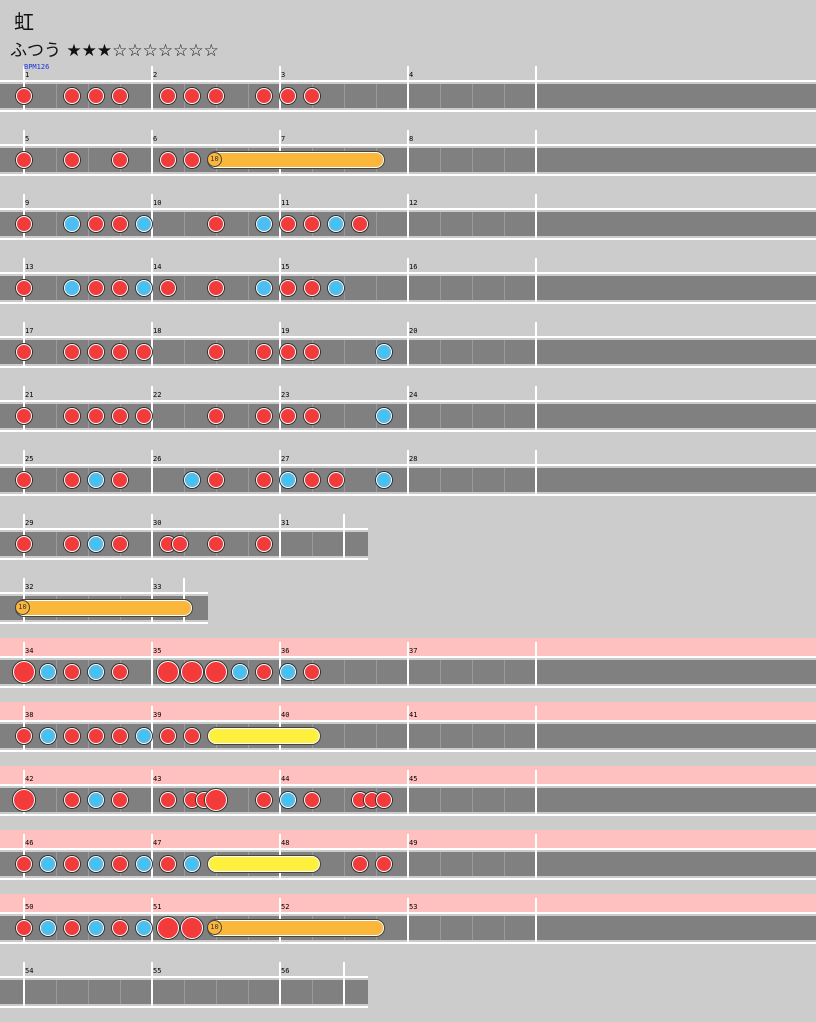 The image size is (816, 1022). Describe the element at coordinates (27, 139) in the screenshot. I see `measure-number: 5` at that location.